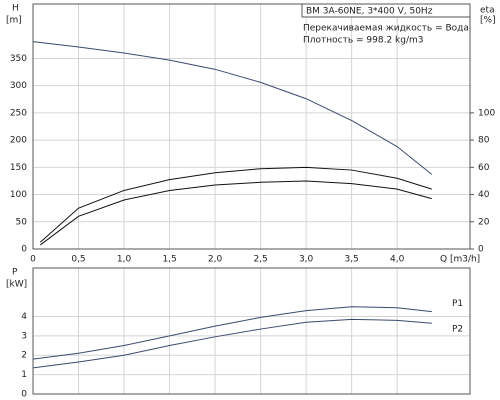  I want to click on y2-tick-label: 20, so click(484, 222).